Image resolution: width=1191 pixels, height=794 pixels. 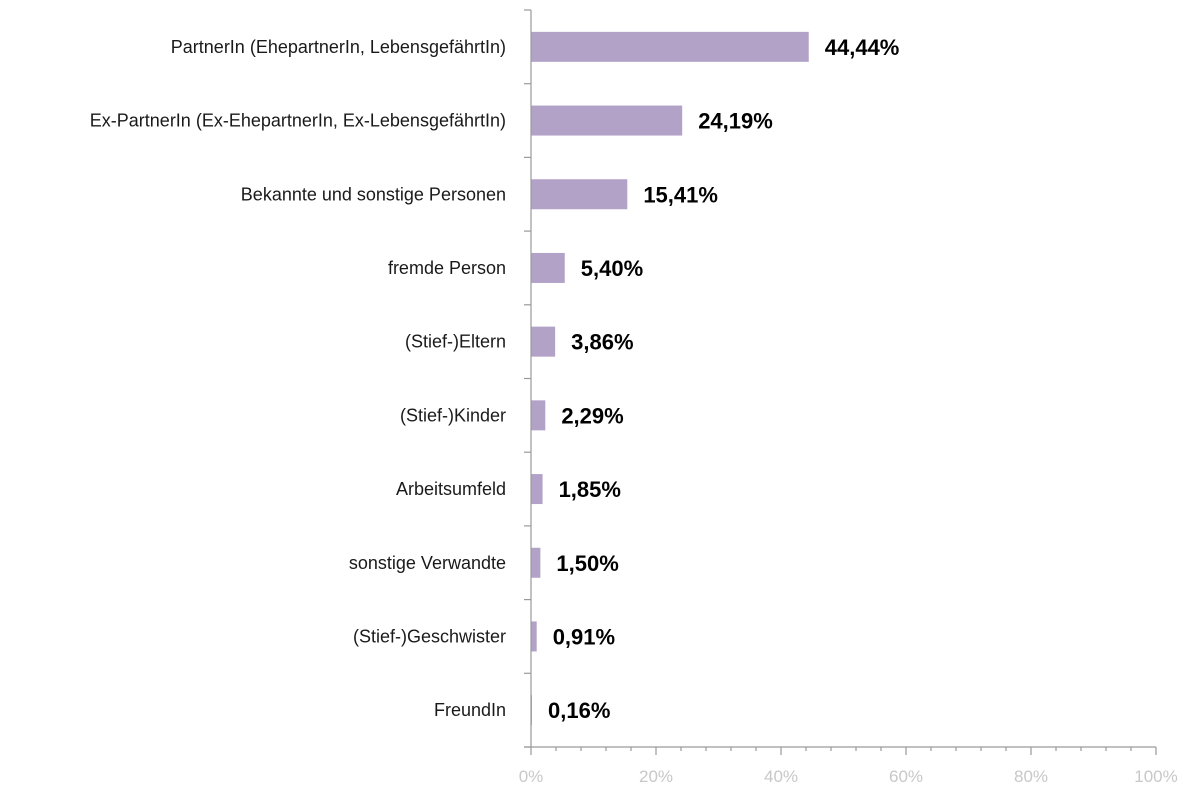 I want to click on category-label: fremde Person, so click(x=447, y=268).